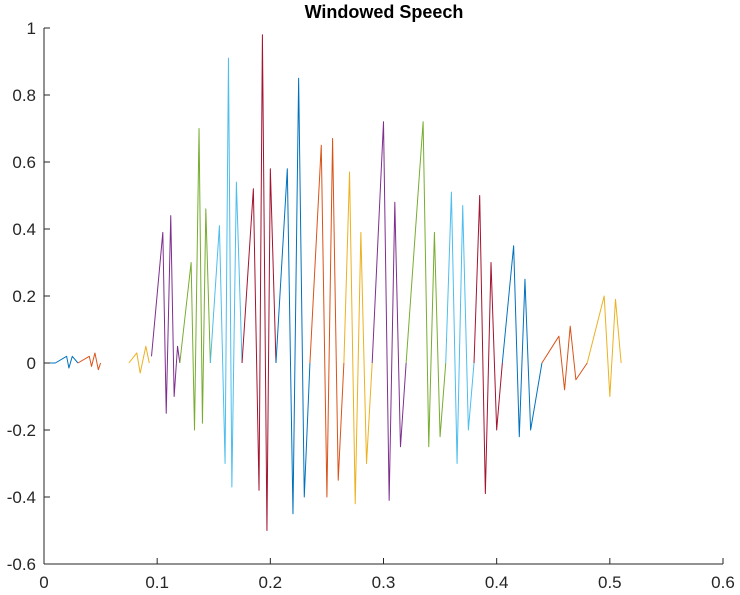 This screenshot has height=595, width=740. What do you see at coordinates (31, 28) in the screenshot?
I see `y-tick-label: 1` at bounding box center [31, 28].